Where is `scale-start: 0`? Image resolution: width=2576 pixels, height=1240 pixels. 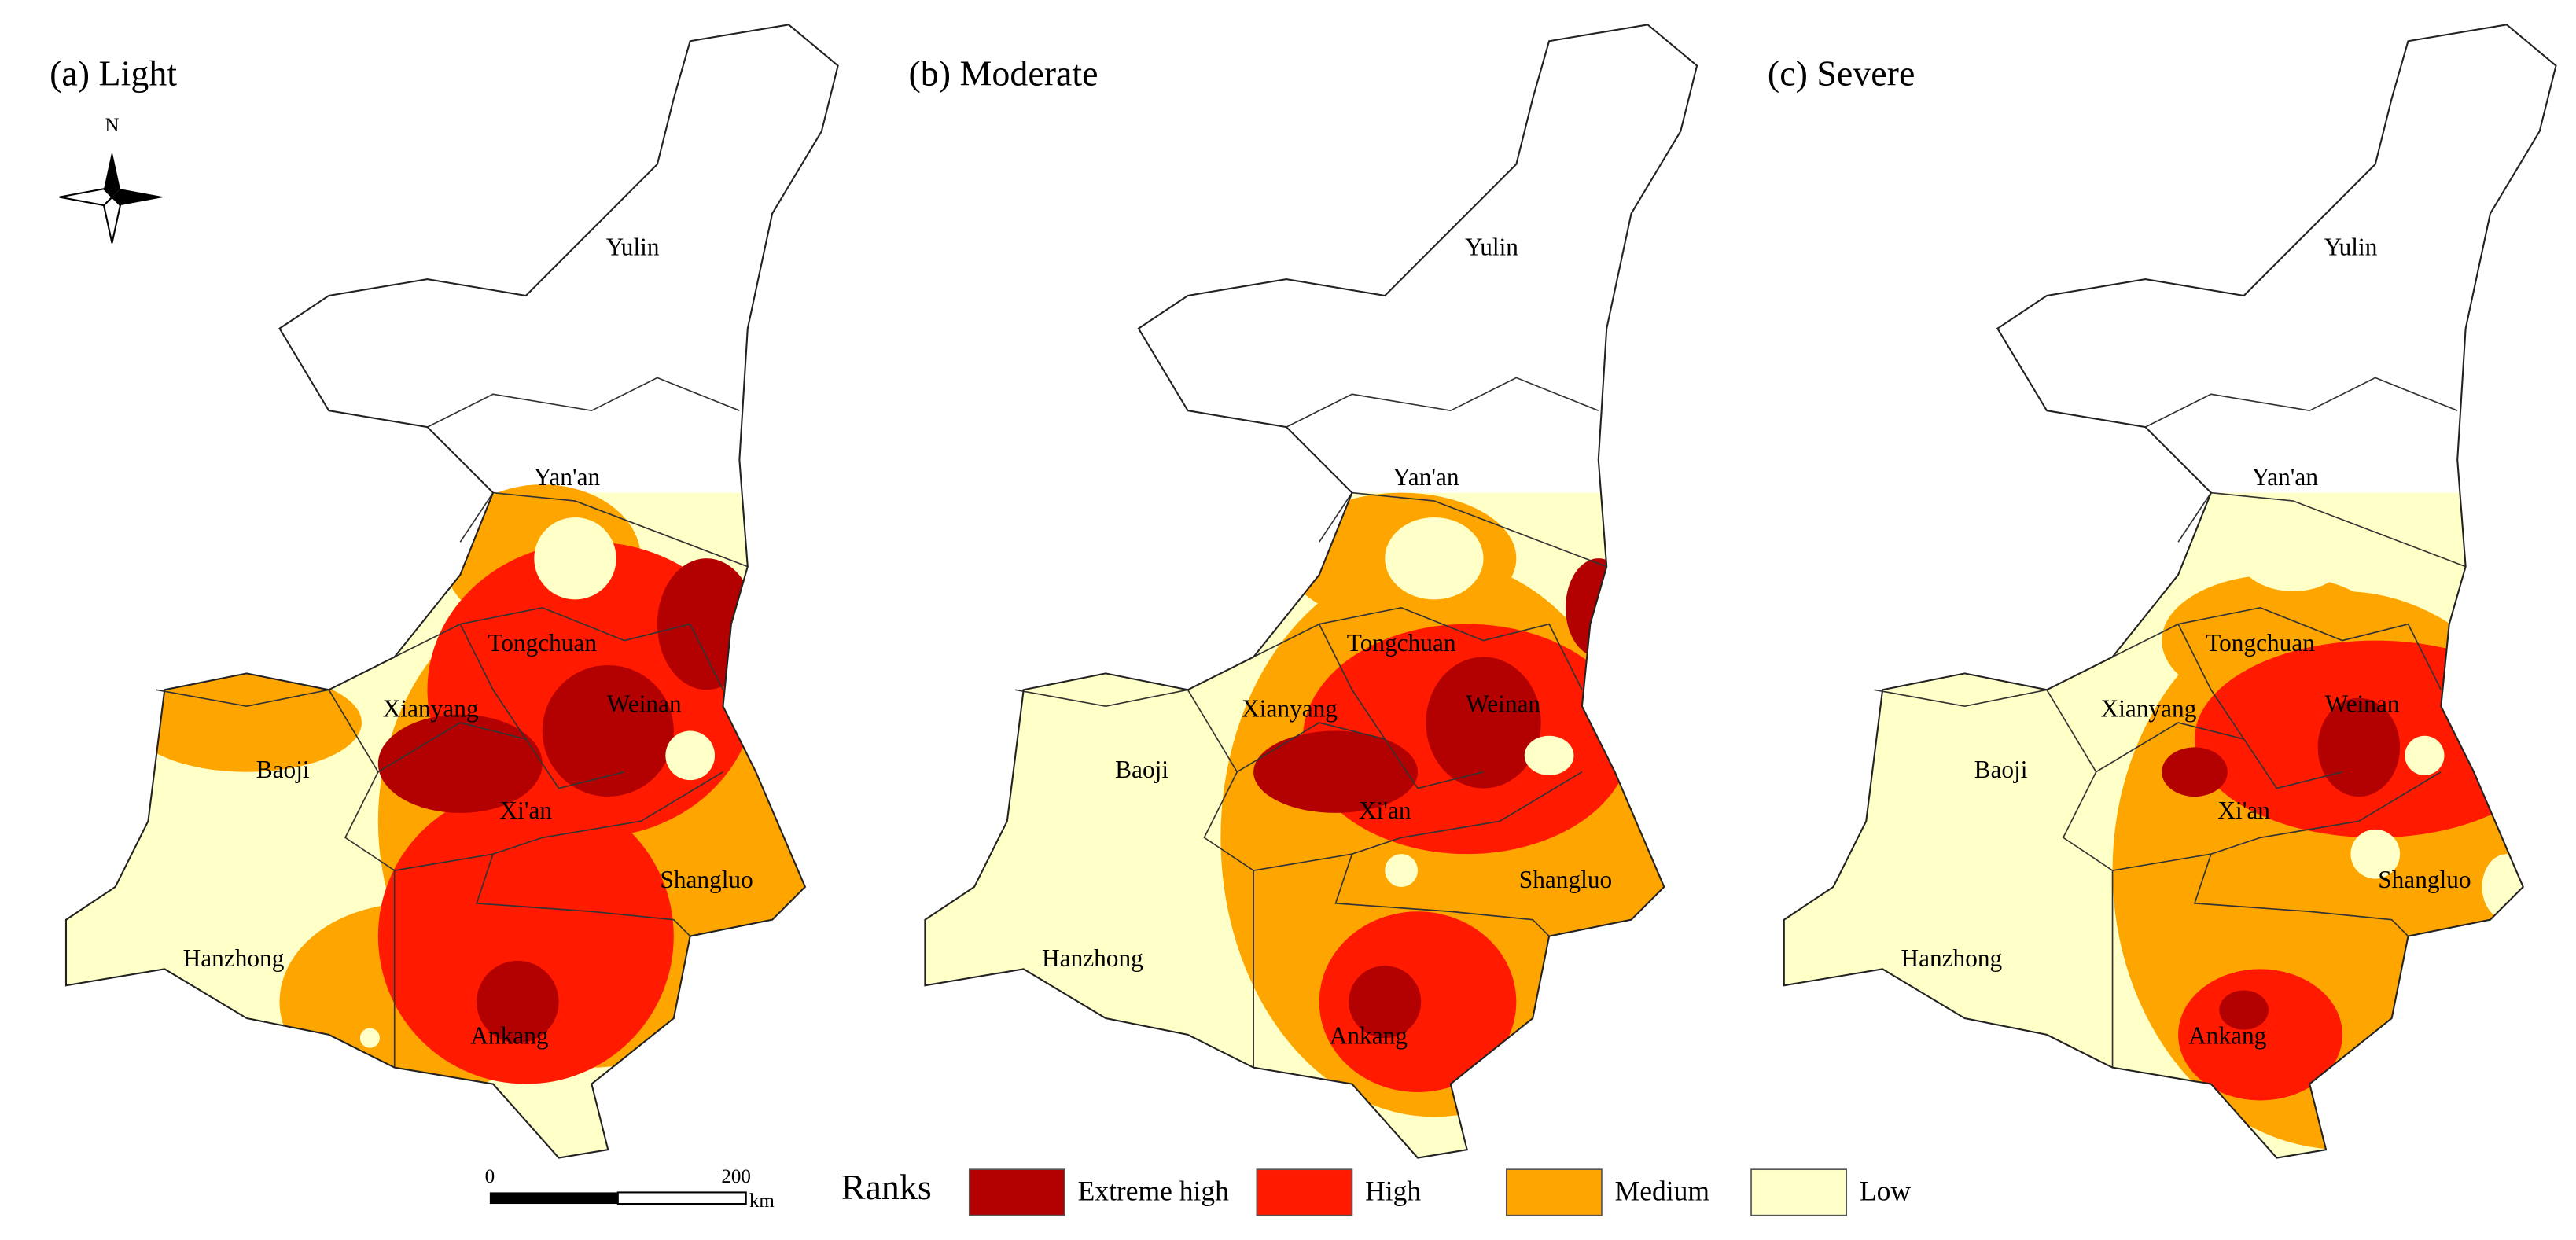 scale-start: 0 is located at coordinates (490, 1176).